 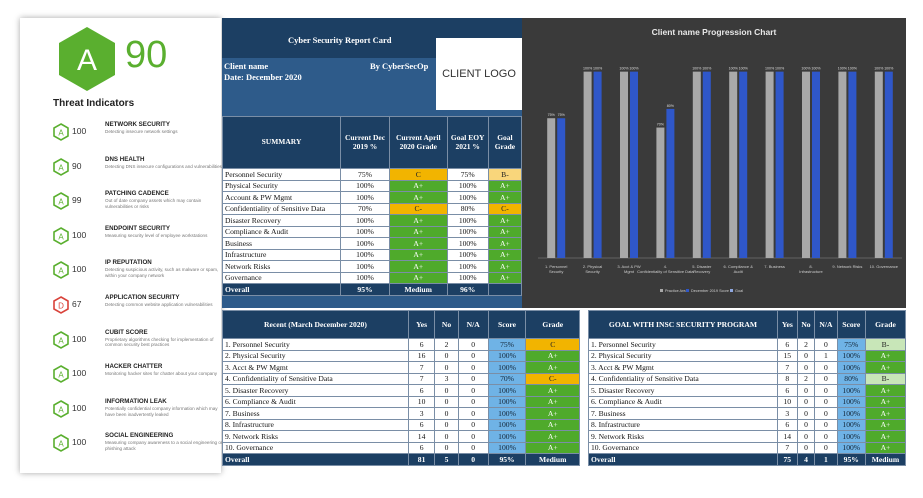 I want to click on table-overall-cell: 5, so click(x=446, y=459).